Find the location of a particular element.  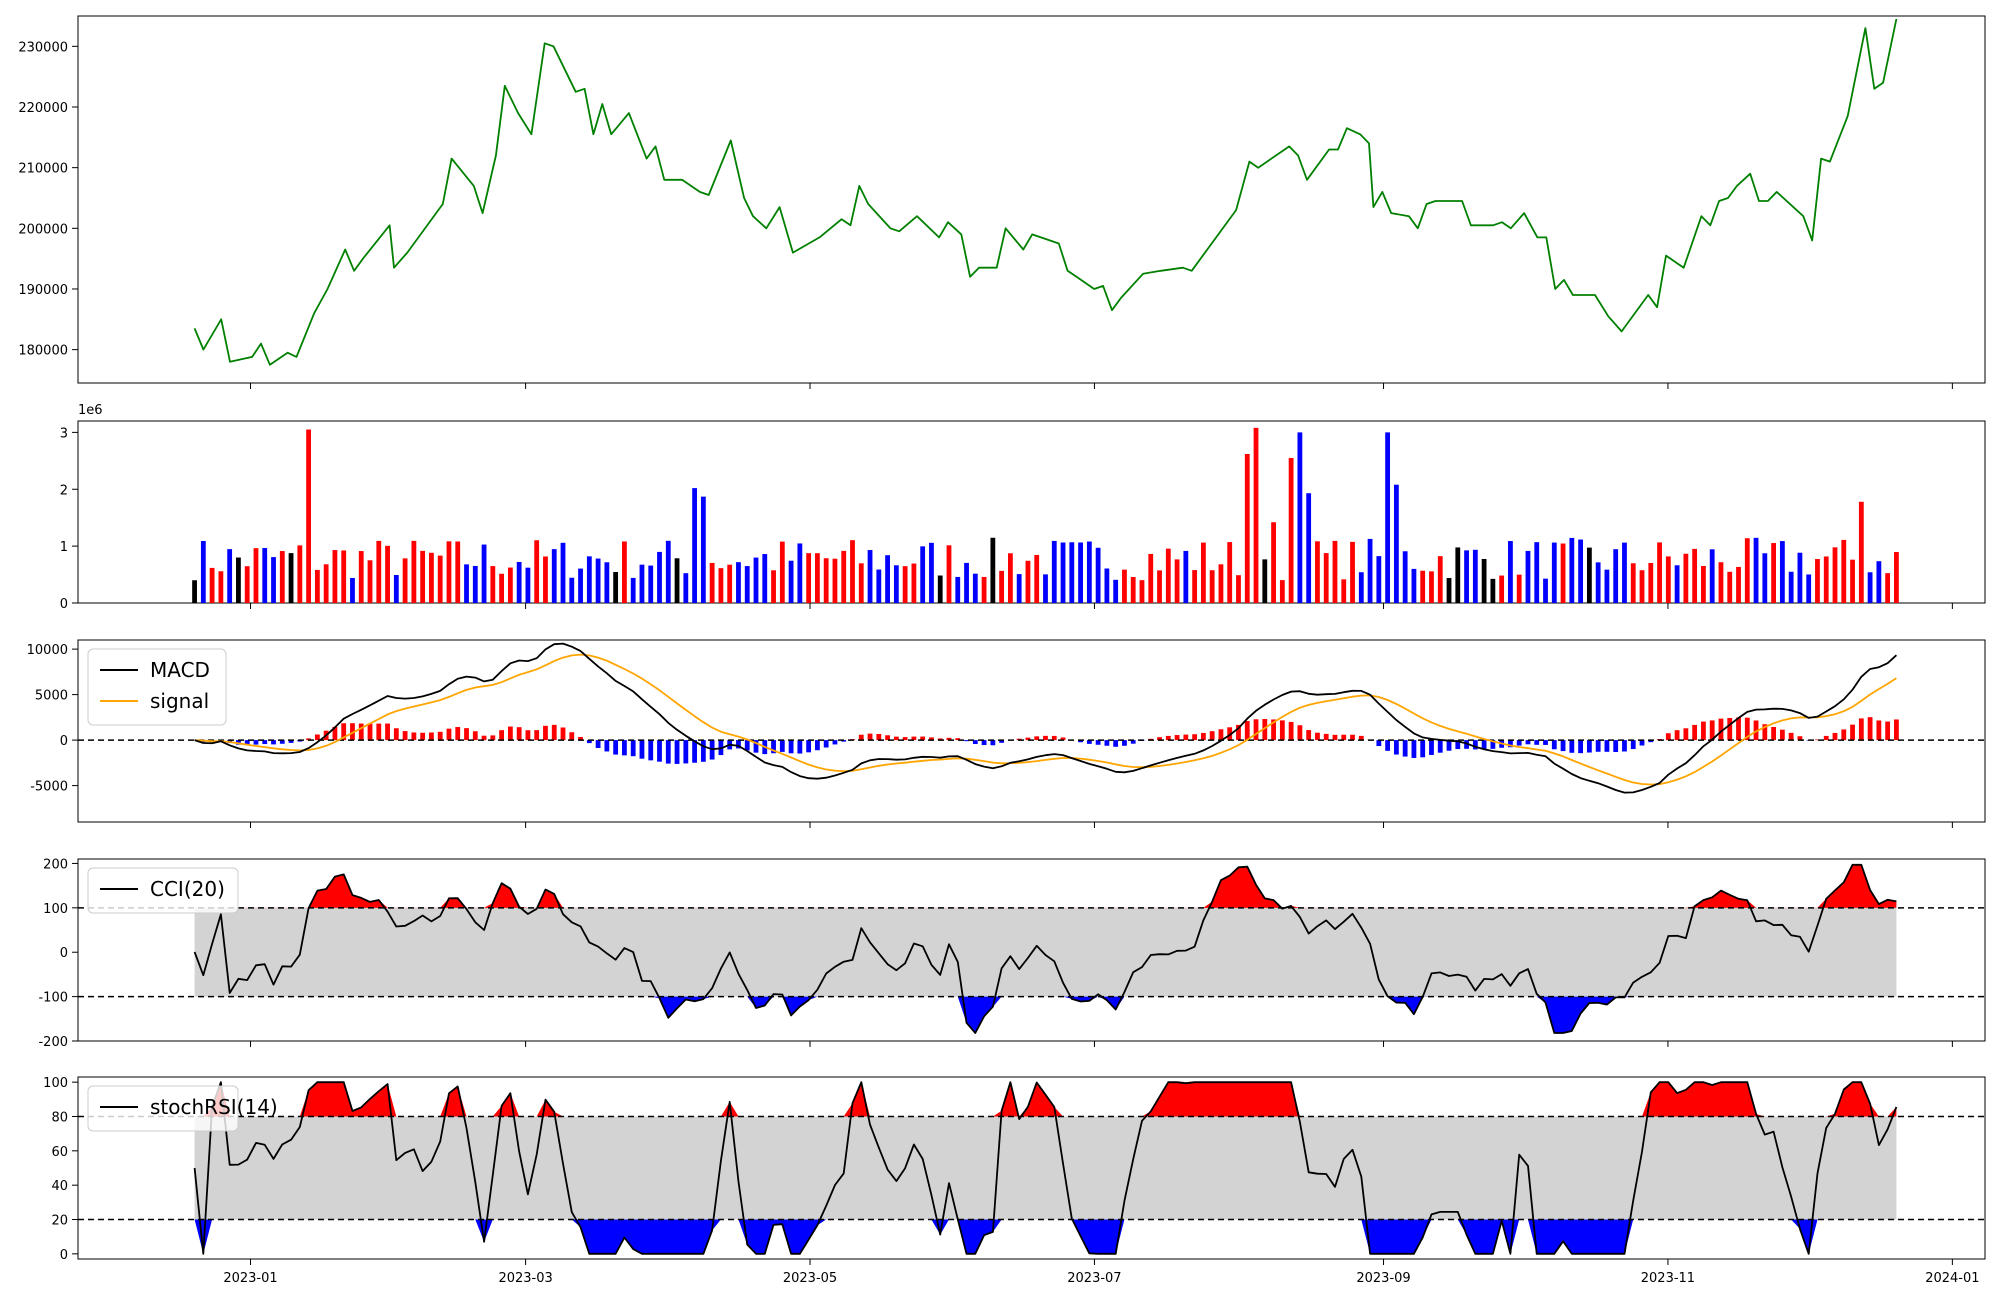

stochrsi-legend-label: stochRSI(14) is located at coordinates (214, 1107).